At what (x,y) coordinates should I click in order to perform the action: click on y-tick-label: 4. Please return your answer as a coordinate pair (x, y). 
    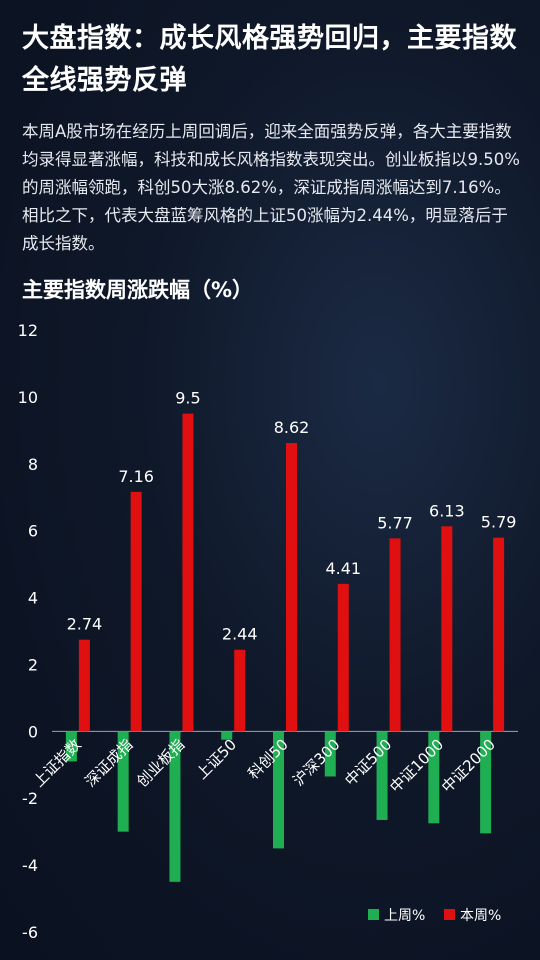
    Looking at the image, I should click on (33, 598).